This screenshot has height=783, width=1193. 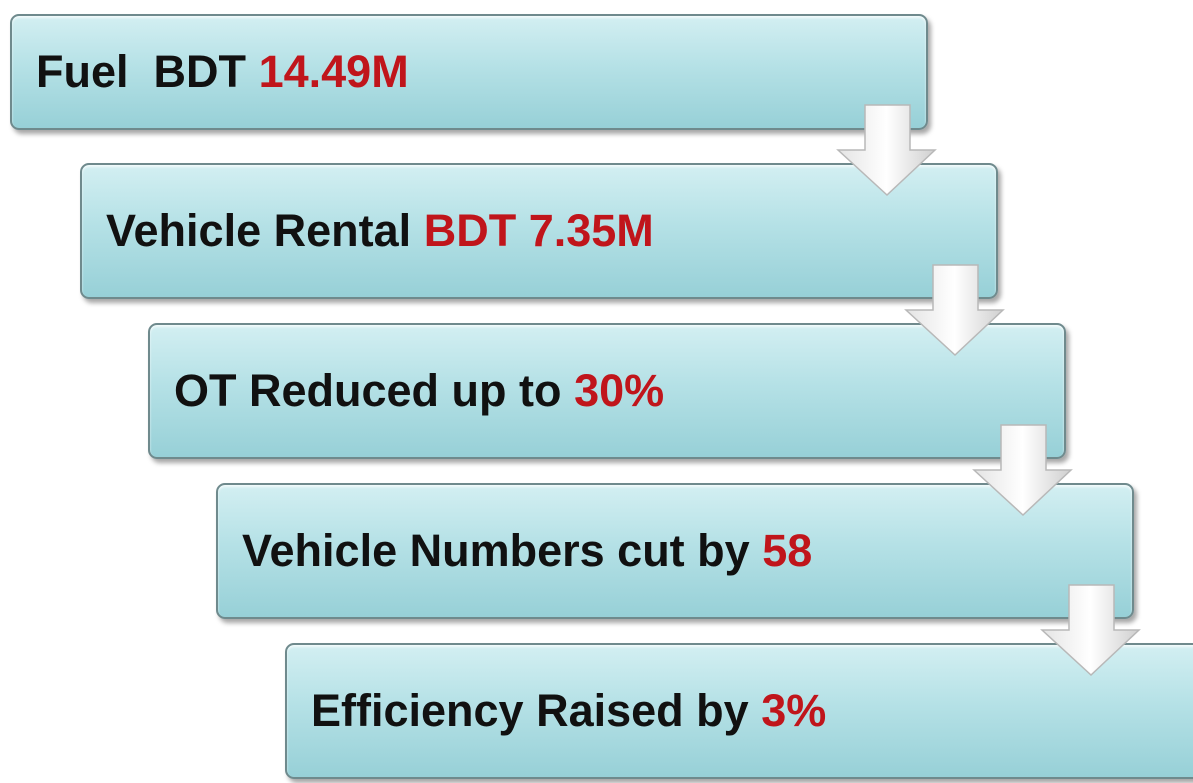 I want to click on step-label: Vehicle Numbers cut by, so click(x=496, y=550).